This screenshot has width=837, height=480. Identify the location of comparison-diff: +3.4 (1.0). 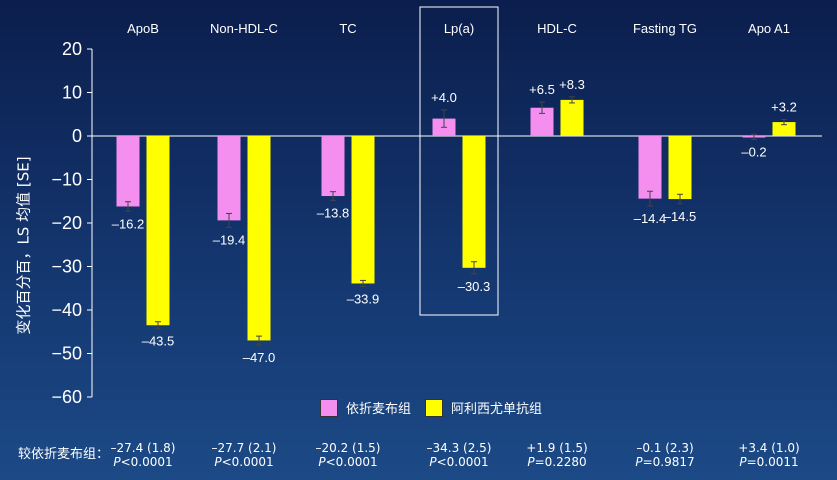
(769, 448).